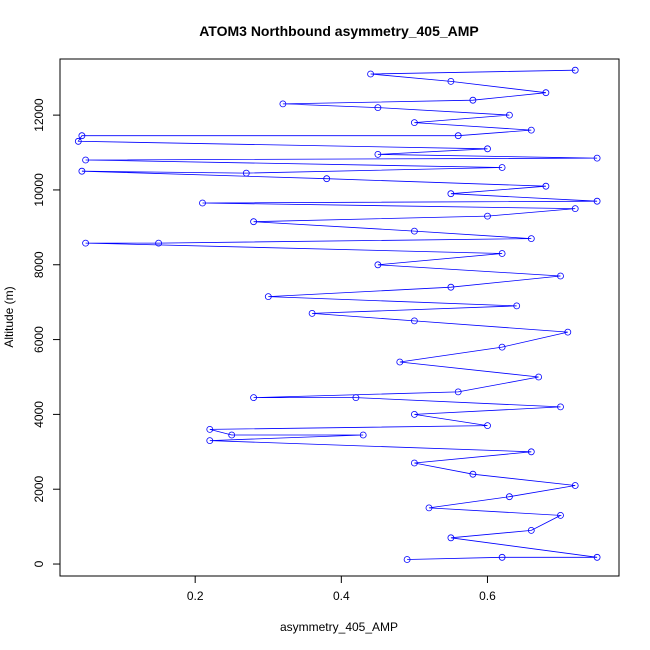 Image resolution: width=650 pixels, height=650 pixels. I want to click on y-axis: 0 2000 4000 6000 8000 10000 12000, so click(46, 332).